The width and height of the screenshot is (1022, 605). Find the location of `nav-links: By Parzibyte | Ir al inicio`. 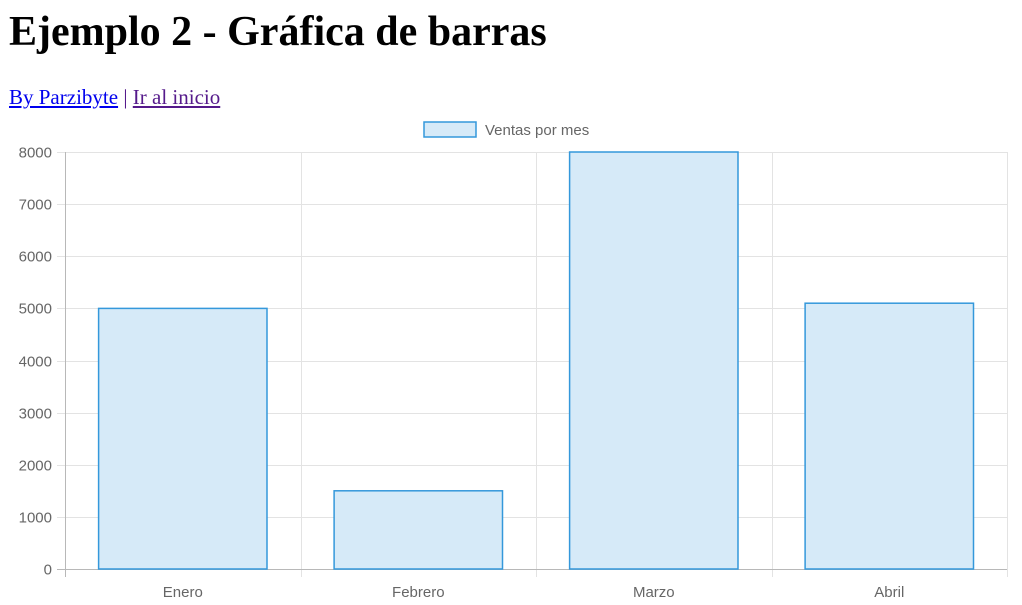

nav-links: By Parzibyte | Ir al inicio is located at coordinates (114, 97).